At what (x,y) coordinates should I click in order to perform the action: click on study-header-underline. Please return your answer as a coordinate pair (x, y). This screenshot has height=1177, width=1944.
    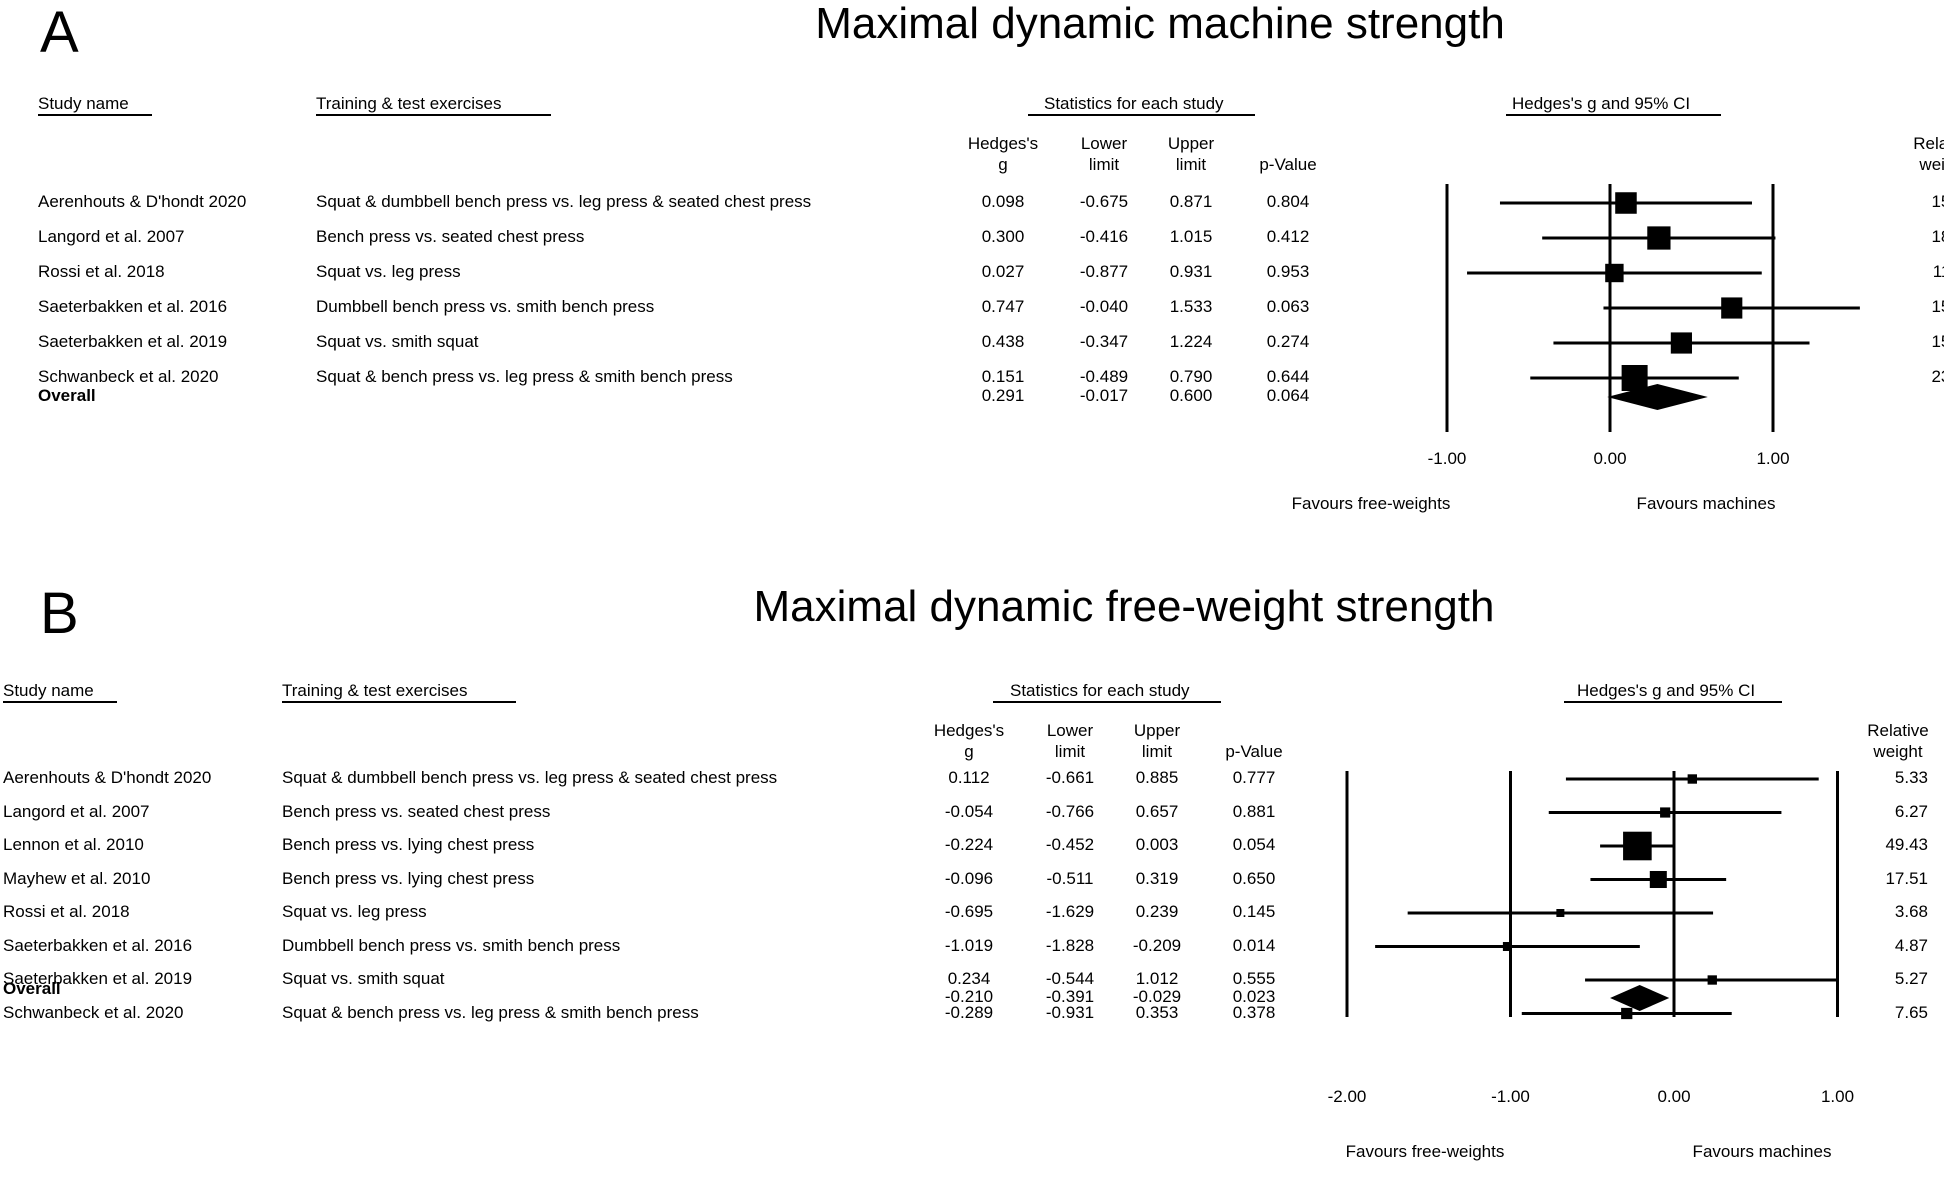
    Looking at the image, I should click on (95, 115).